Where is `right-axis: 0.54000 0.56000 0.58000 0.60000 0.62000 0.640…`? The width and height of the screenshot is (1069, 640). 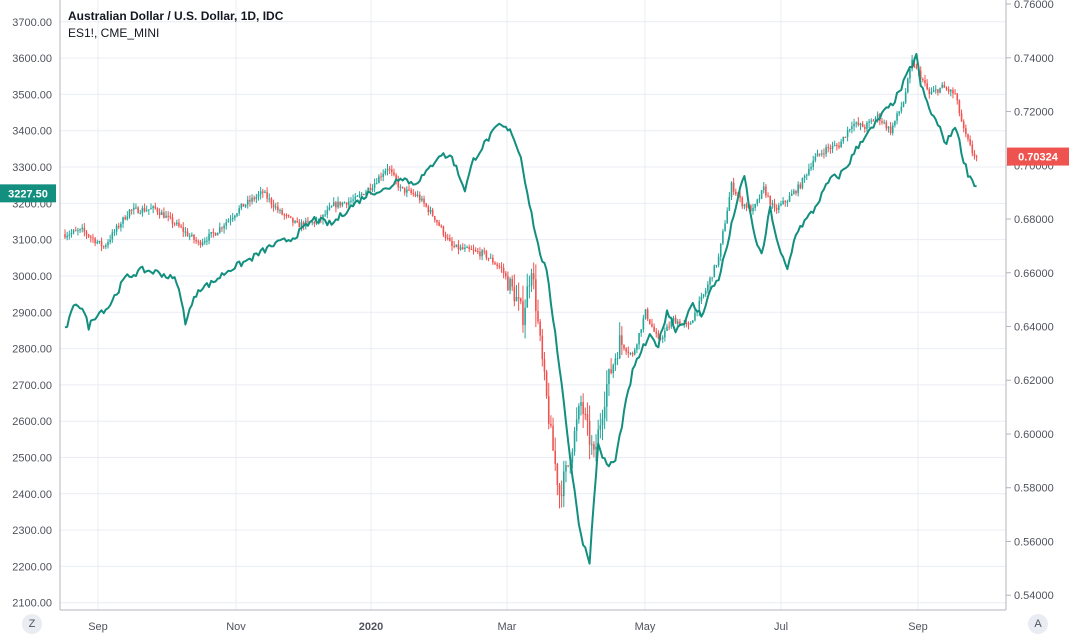
right-axis: 0.54000 0.56000 0.58000 0.60000 0.62000 0.640… is located at coordinates (1030, 301).